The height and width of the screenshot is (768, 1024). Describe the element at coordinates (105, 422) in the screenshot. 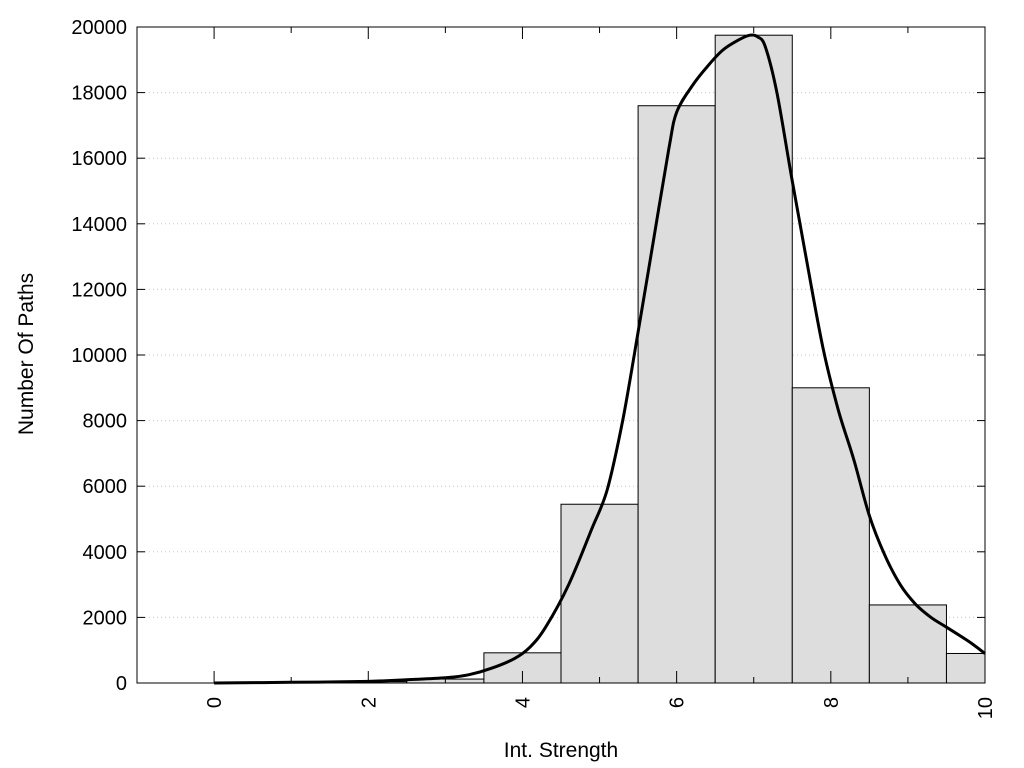

I see `y-tick-label-4: 8000` at that location.